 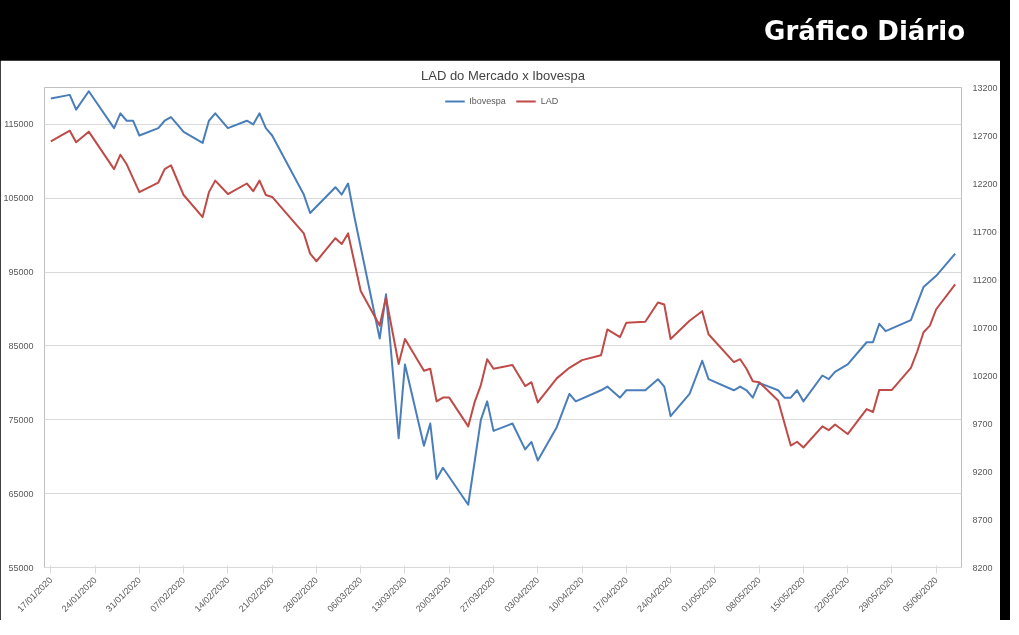 I want to click on y2-tick-label: 9200, so click(x=982, y=471).